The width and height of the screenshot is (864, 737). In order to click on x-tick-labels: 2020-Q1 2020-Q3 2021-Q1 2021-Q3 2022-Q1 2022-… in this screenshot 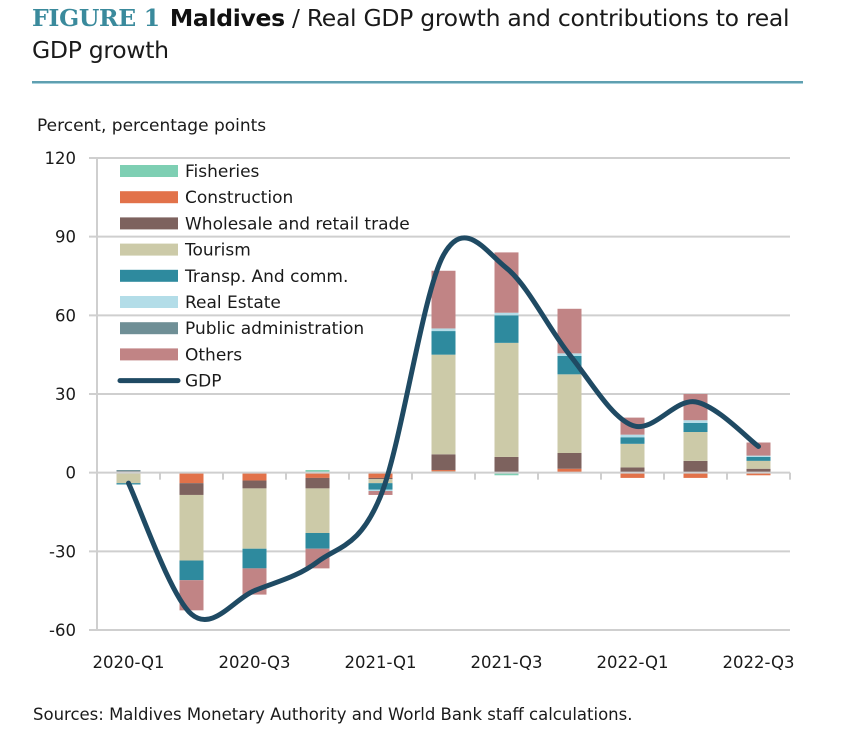, I will do `click(443, 662)`.